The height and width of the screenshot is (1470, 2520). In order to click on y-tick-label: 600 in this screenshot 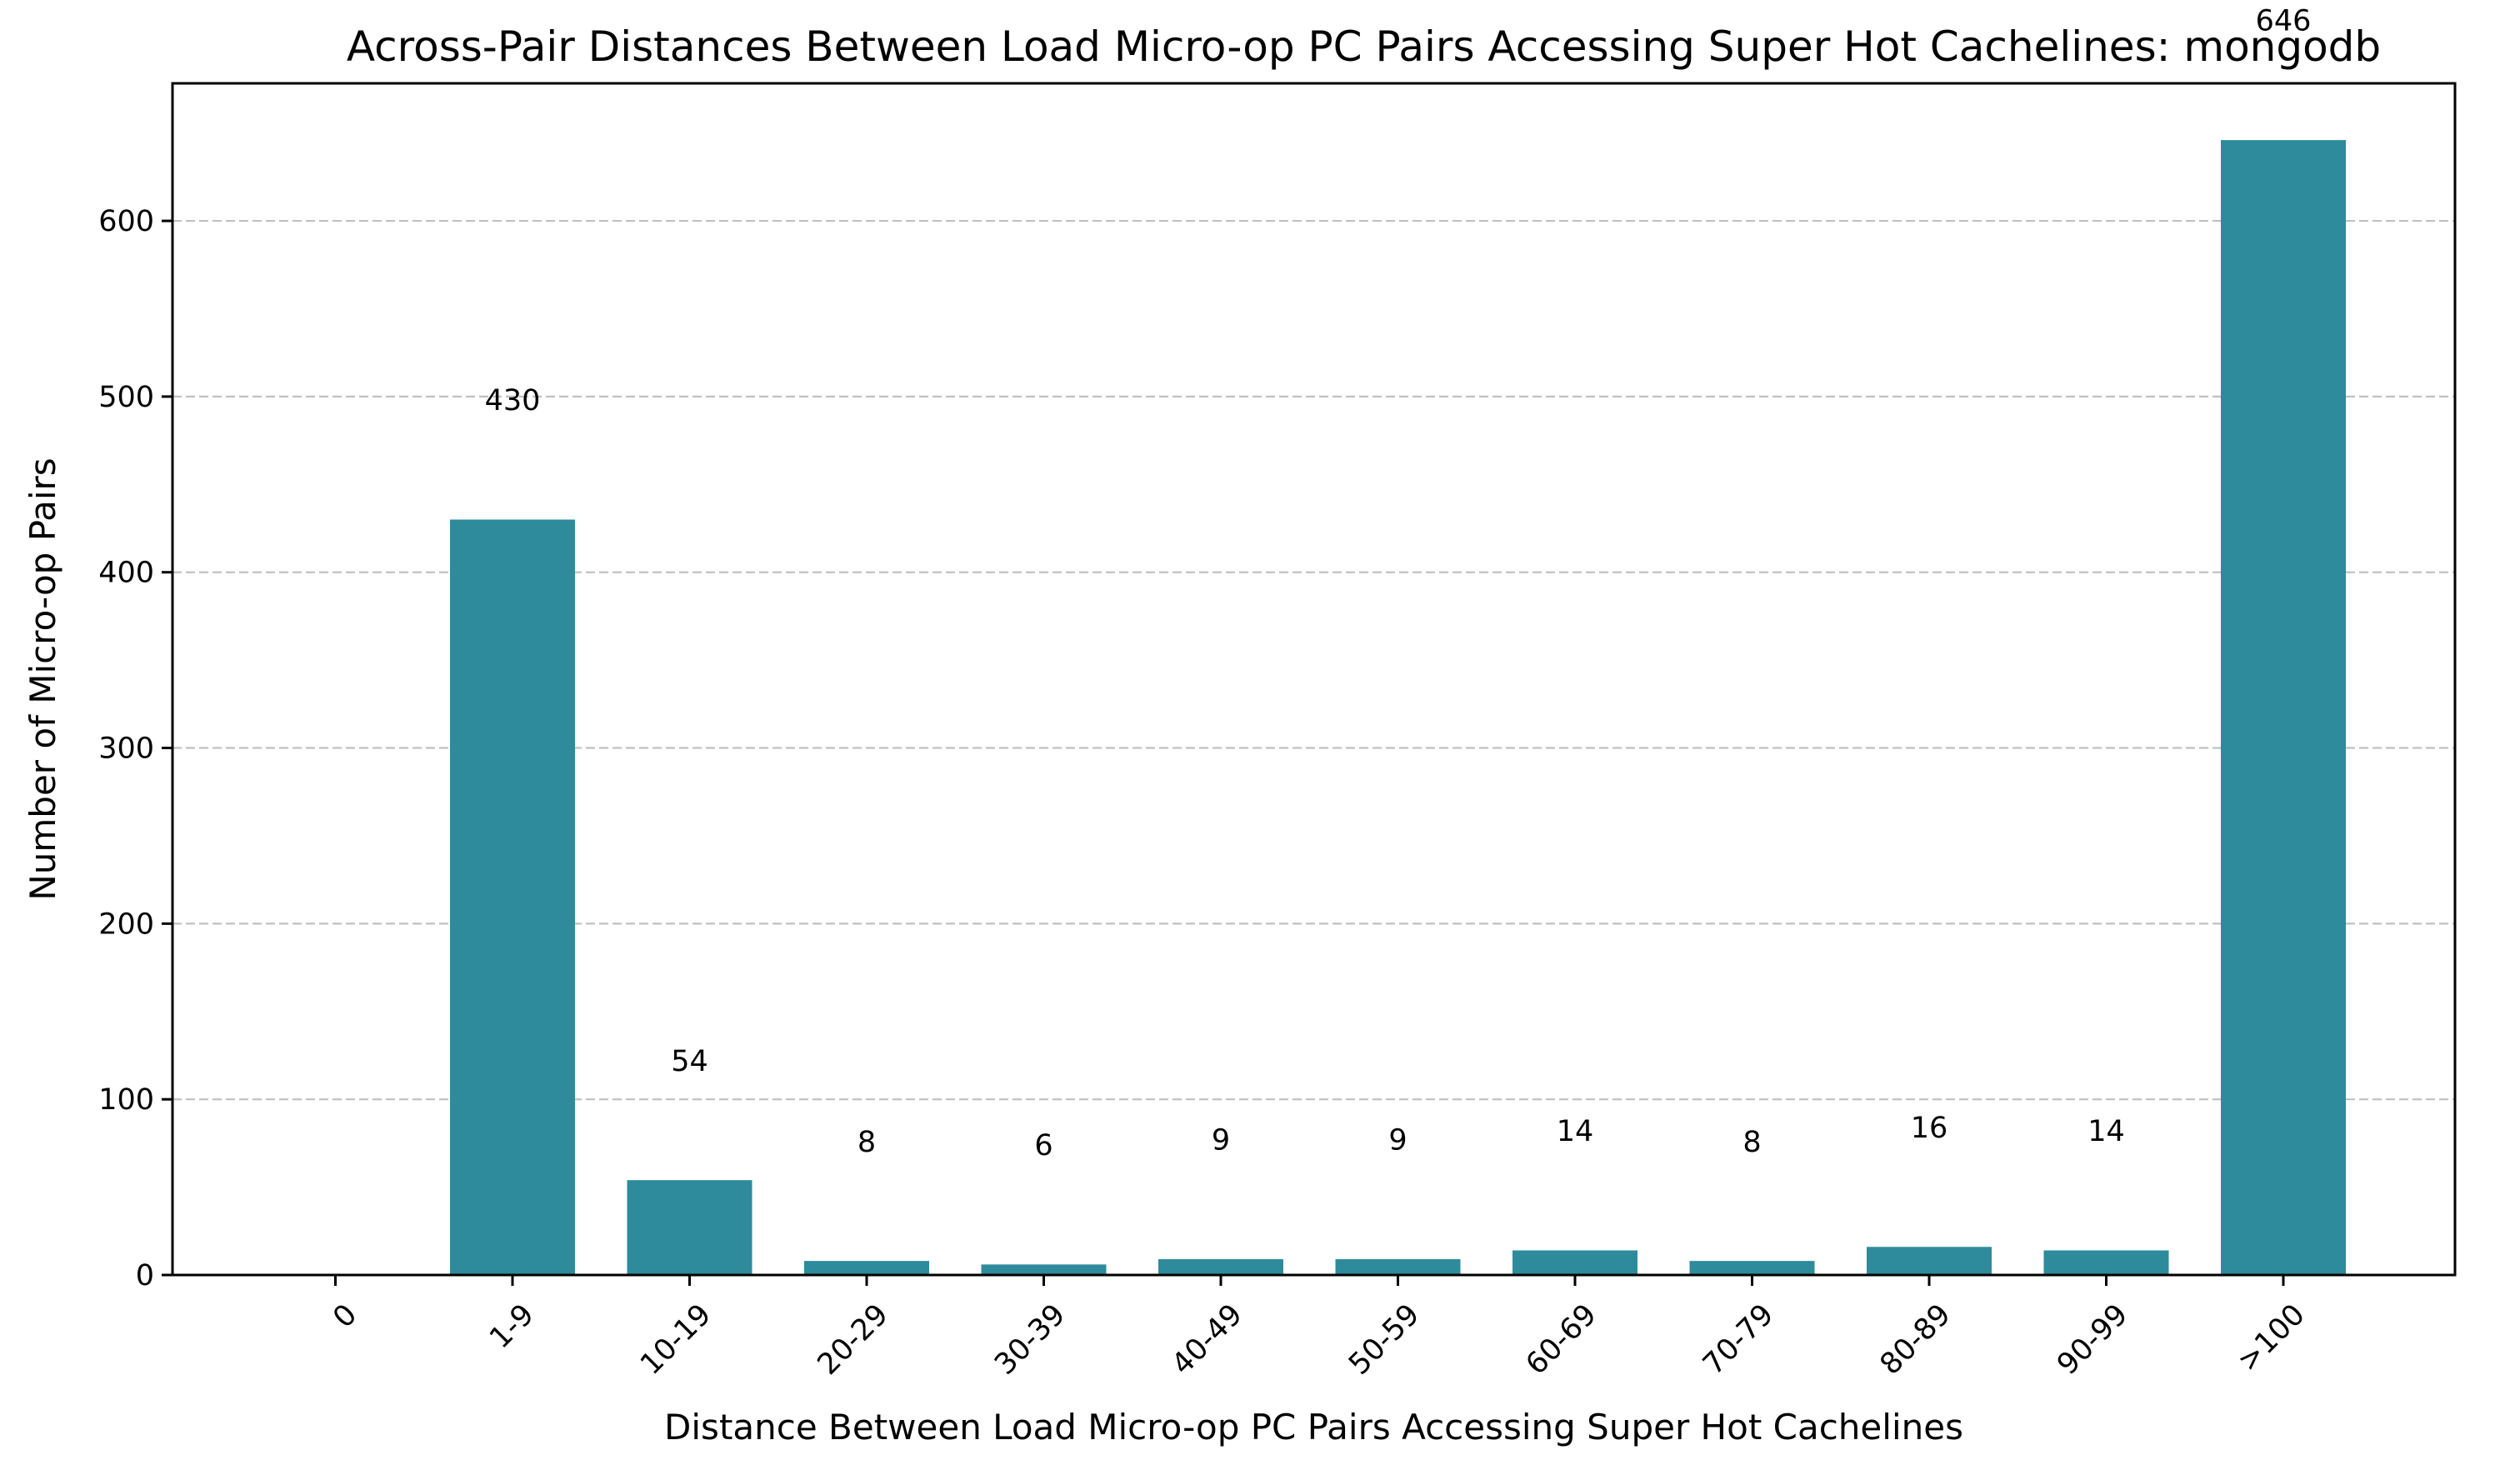, I will do `click(126, 222)`.